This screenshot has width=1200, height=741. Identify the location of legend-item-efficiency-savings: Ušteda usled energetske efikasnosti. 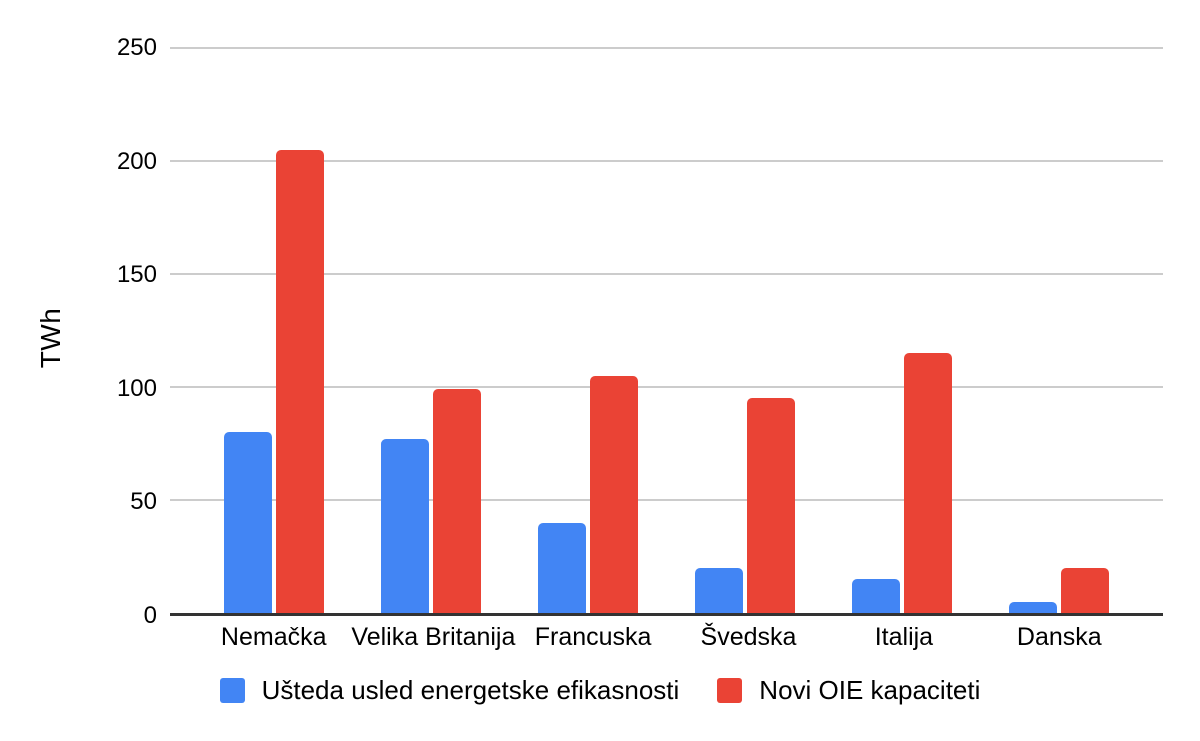
(449, 690).